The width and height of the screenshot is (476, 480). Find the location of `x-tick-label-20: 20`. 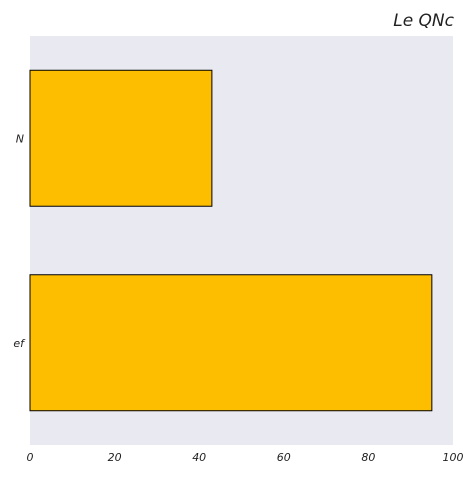

x-tick-label-20: 20 is located at coordinates (115, 457).